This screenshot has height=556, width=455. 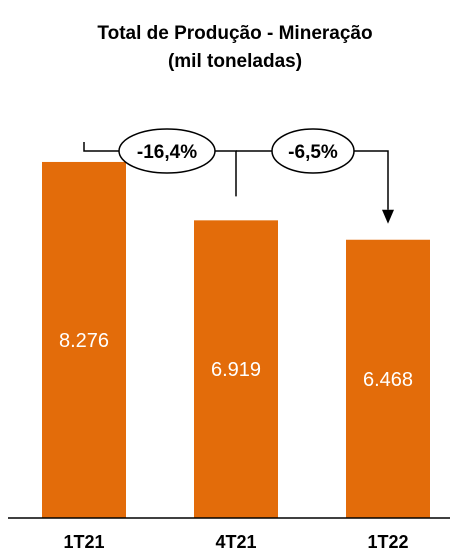 What do you see at coordinates (235, 61) in the screenshot?
I see `chart-subtitle: (mil toneladas)` at bounding box center [235, 61].